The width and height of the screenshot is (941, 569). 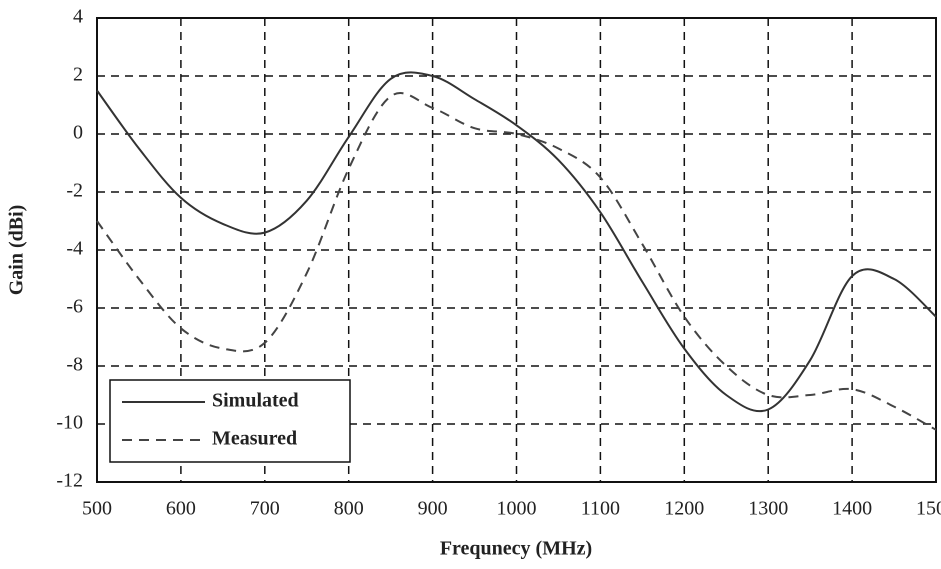 What do you see at coordinates (349, 509) in the screenshot?
I see `x-tick-label: 800` at bounding box center [349, 509].